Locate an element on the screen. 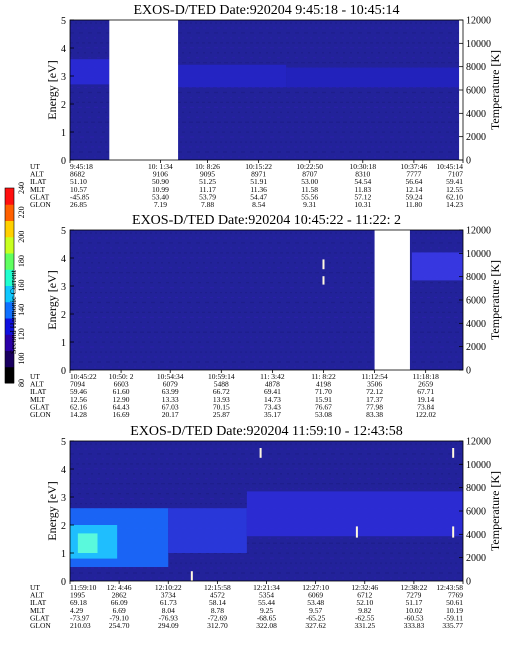 This screenshot has height=654, width=505. table-cell: 8310 is located at coordinates (362, 174).